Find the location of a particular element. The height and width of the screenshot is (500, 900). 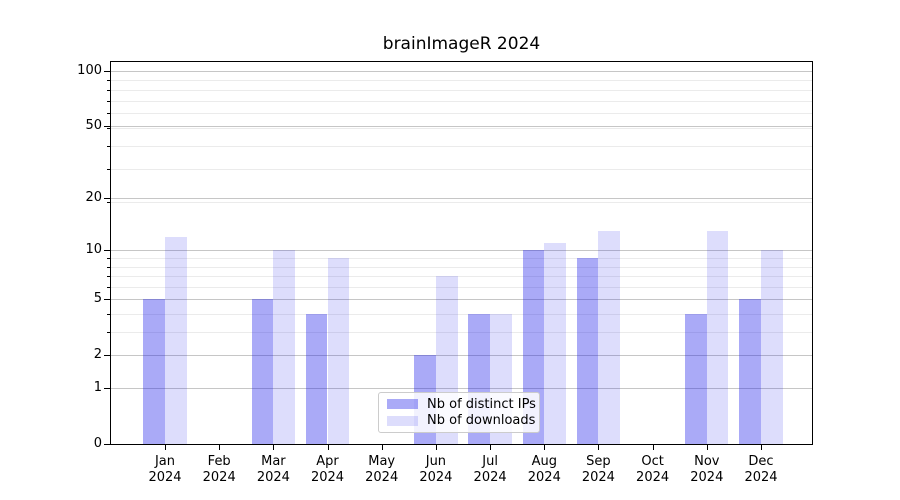

bar-ips-sep is located at coordinates (587, 350).